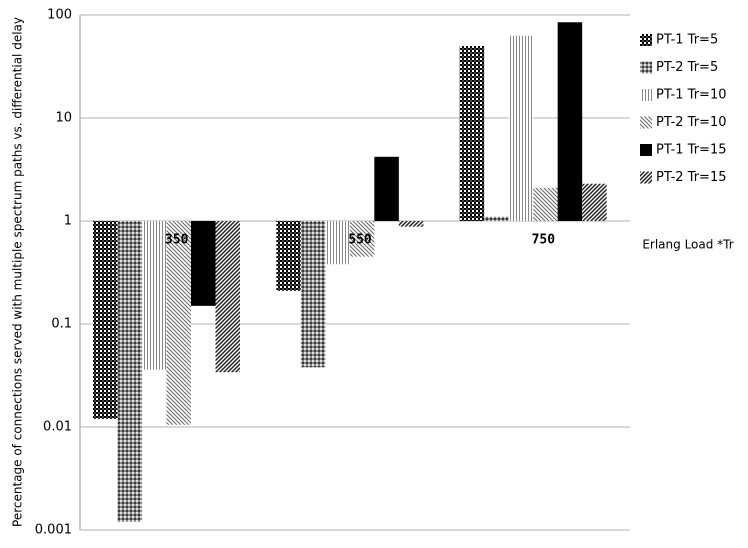  I want to click on x-tick-label: 550, so click(360, 240).